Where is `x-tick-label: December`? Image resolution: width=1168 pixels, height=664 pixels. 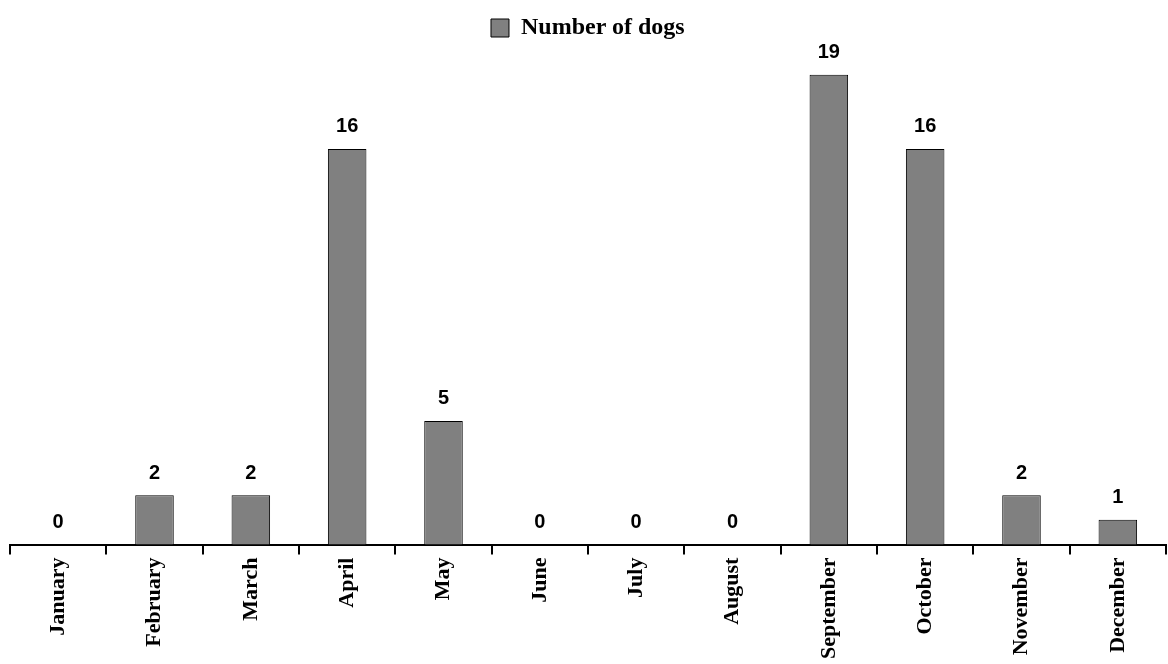 x-tick-label: December is located at coordinates (1116, 605).